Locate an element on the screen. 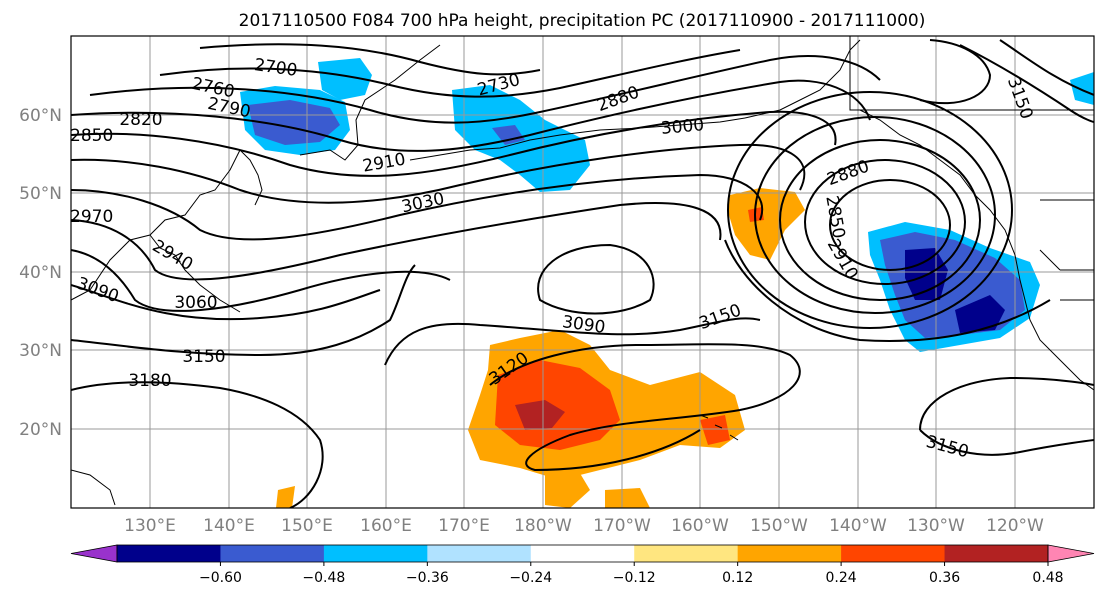  precip-area-central-pacific-core is located at coordinates (540, 415).